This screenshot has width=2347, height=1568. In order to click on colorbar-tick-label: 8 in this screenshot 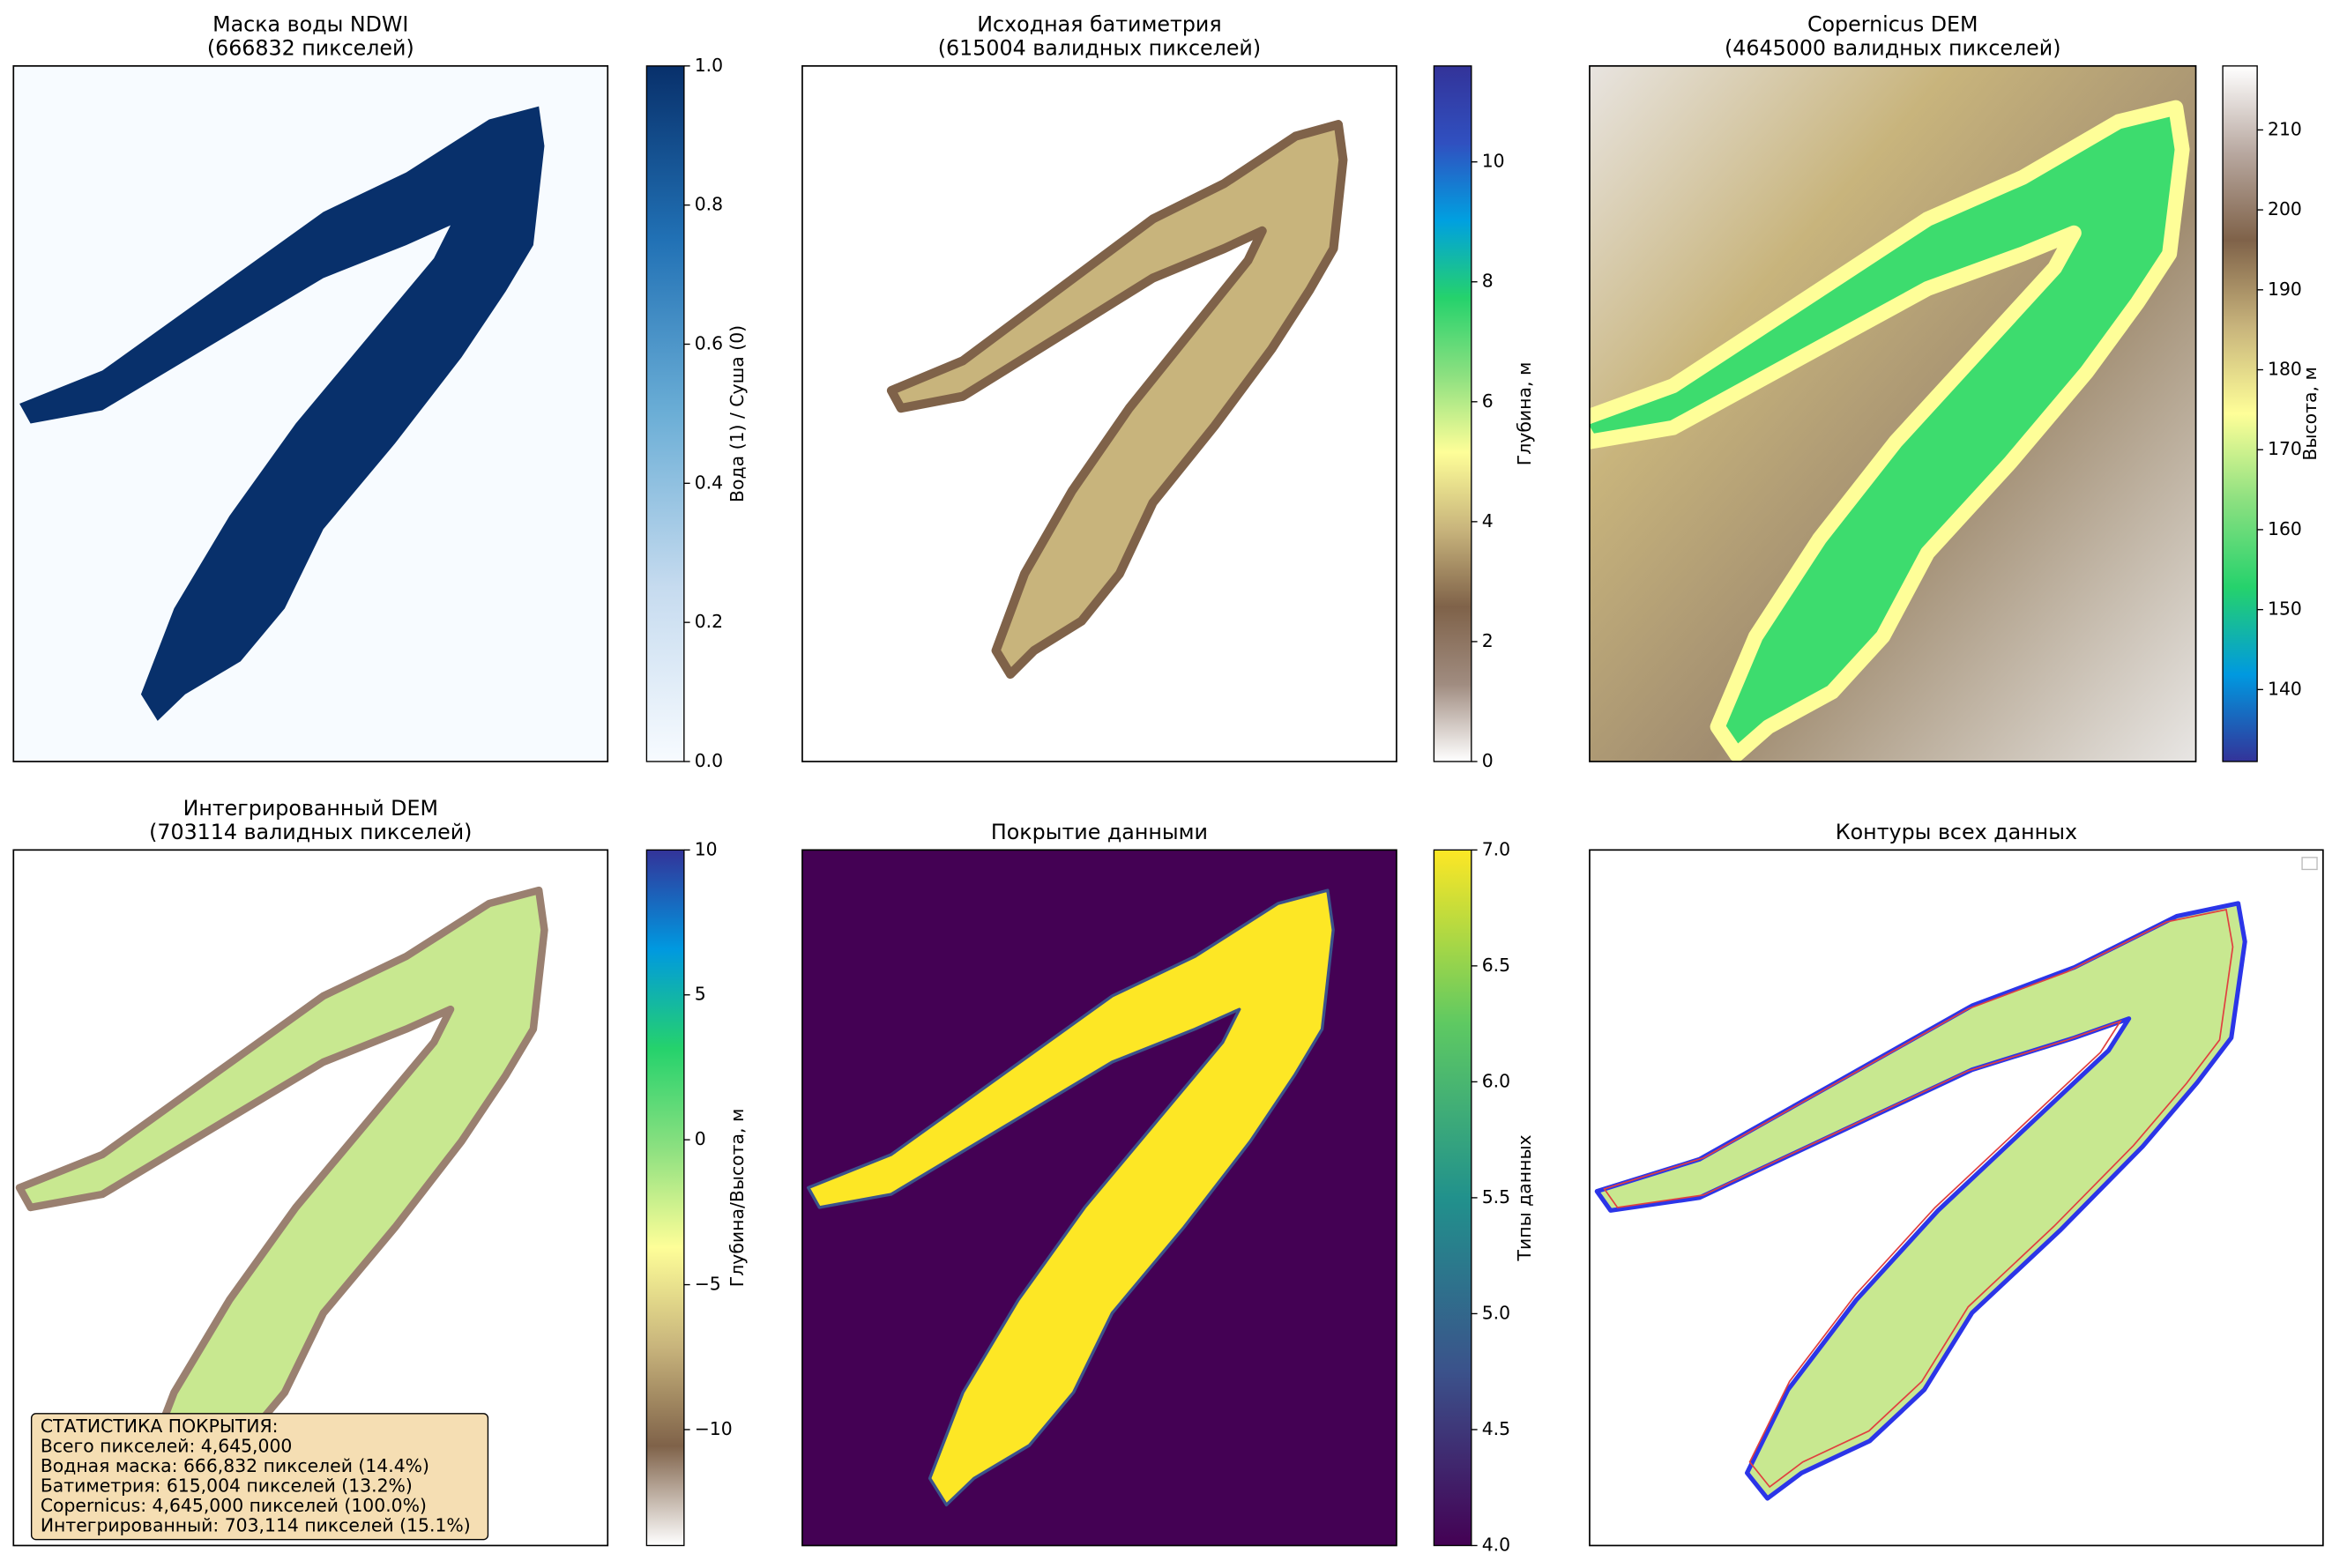, I will do `click(1488, 281)`.